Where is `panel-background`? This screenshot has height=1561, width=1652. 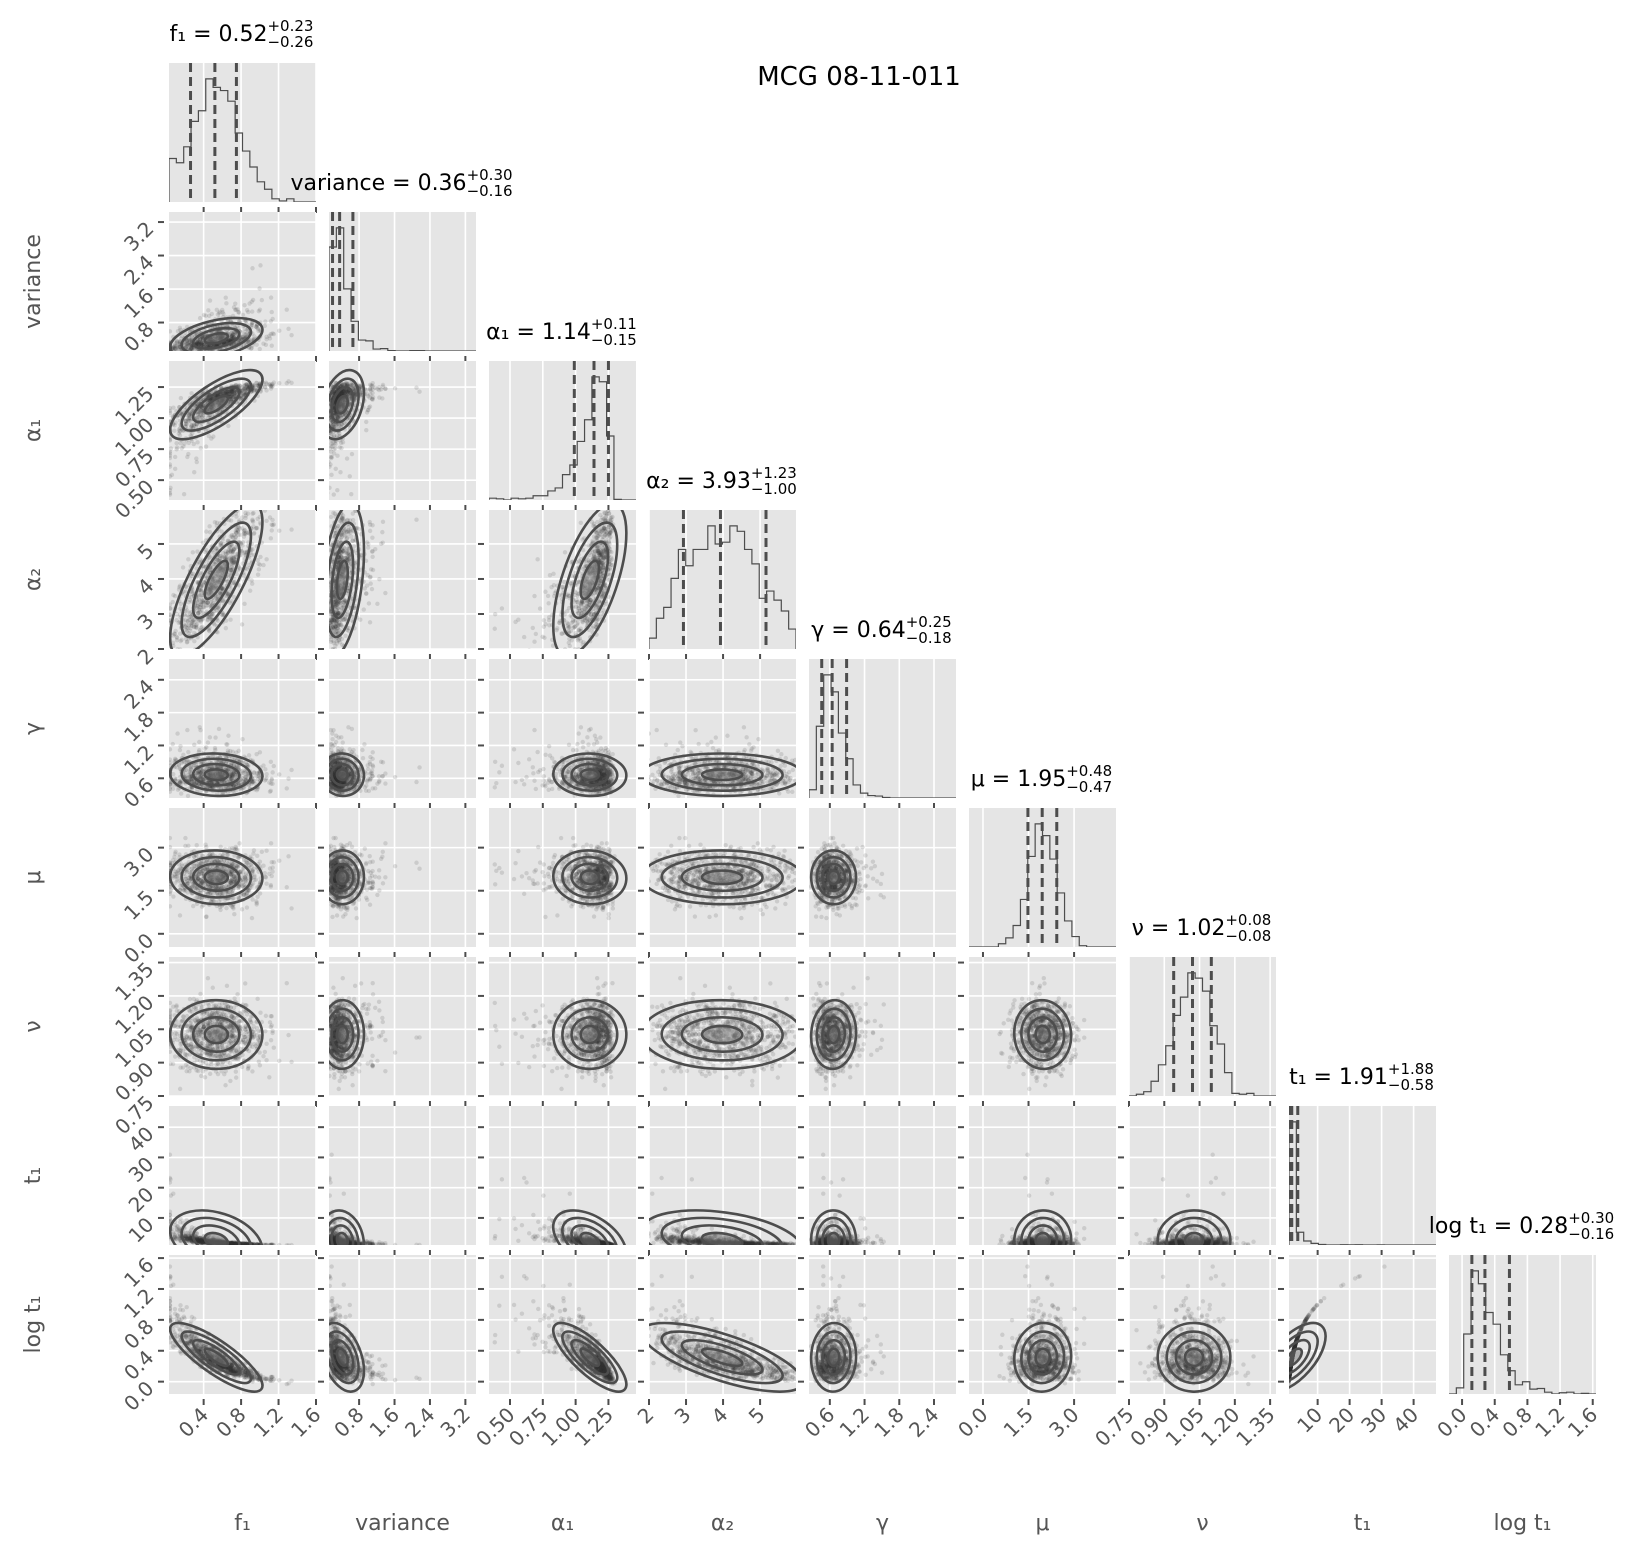
panel-background is located at coordinates (402, 281).